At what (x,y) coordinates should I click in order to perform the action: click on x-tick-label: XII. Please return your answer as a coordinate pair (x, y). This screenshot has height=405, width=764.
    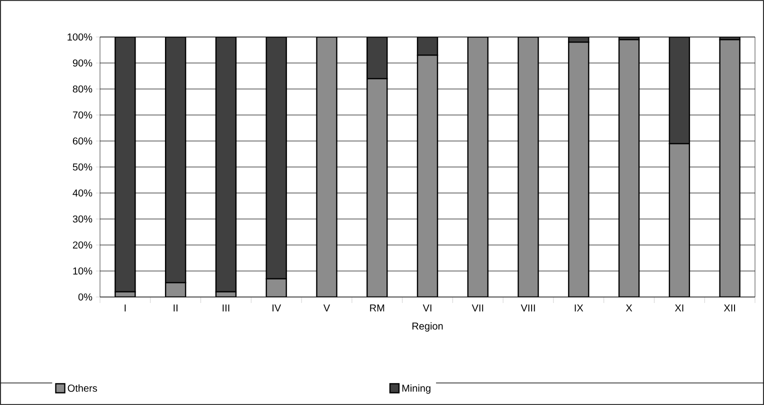
    Looking at the image, I should click on (729, 308).